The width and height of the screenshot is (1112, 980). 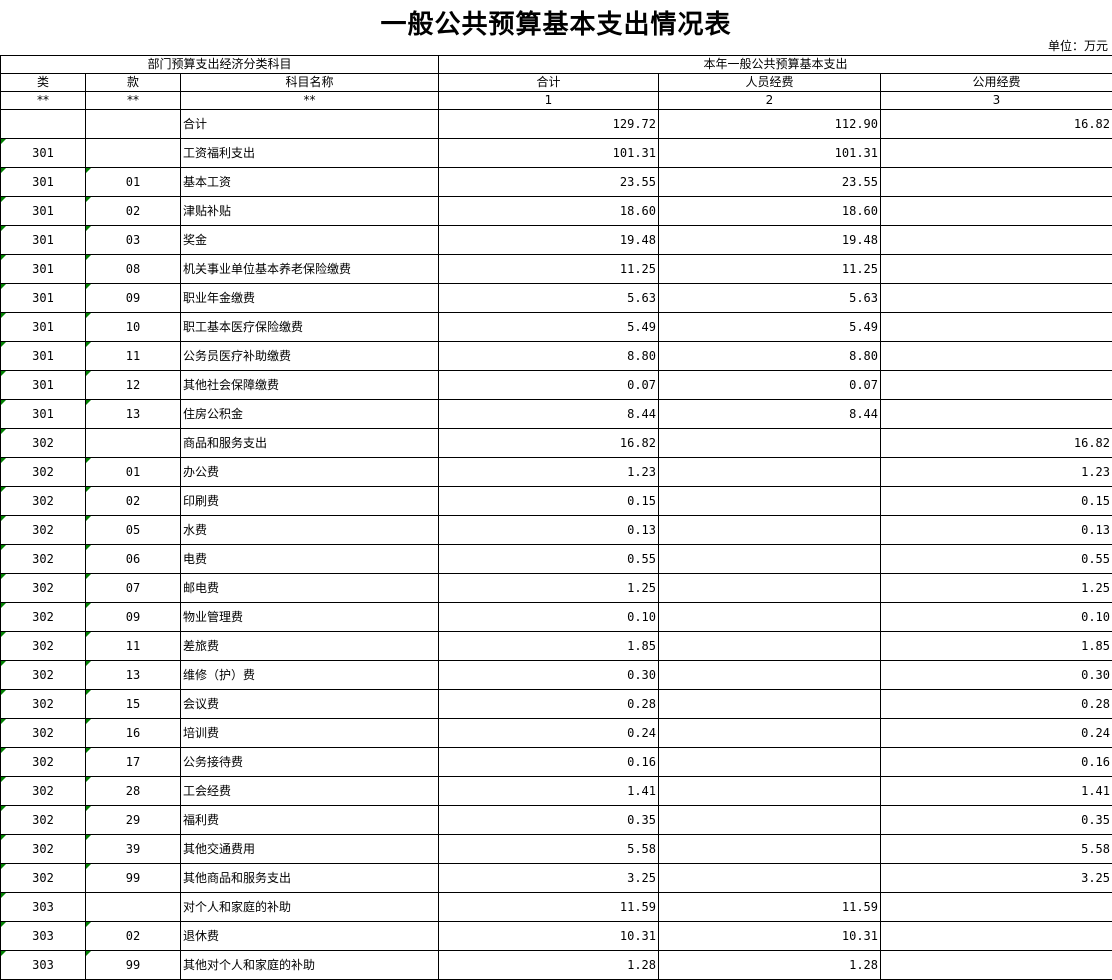 I want to click on item-name-cell: 职工基本医疗保险缴费, so click(x=310, y=327).